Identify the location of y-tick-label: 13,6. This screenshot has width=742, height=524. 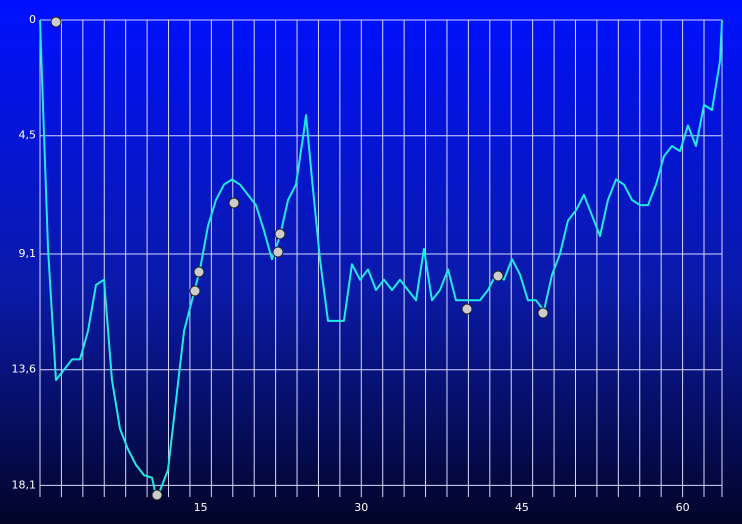
(24, 369).